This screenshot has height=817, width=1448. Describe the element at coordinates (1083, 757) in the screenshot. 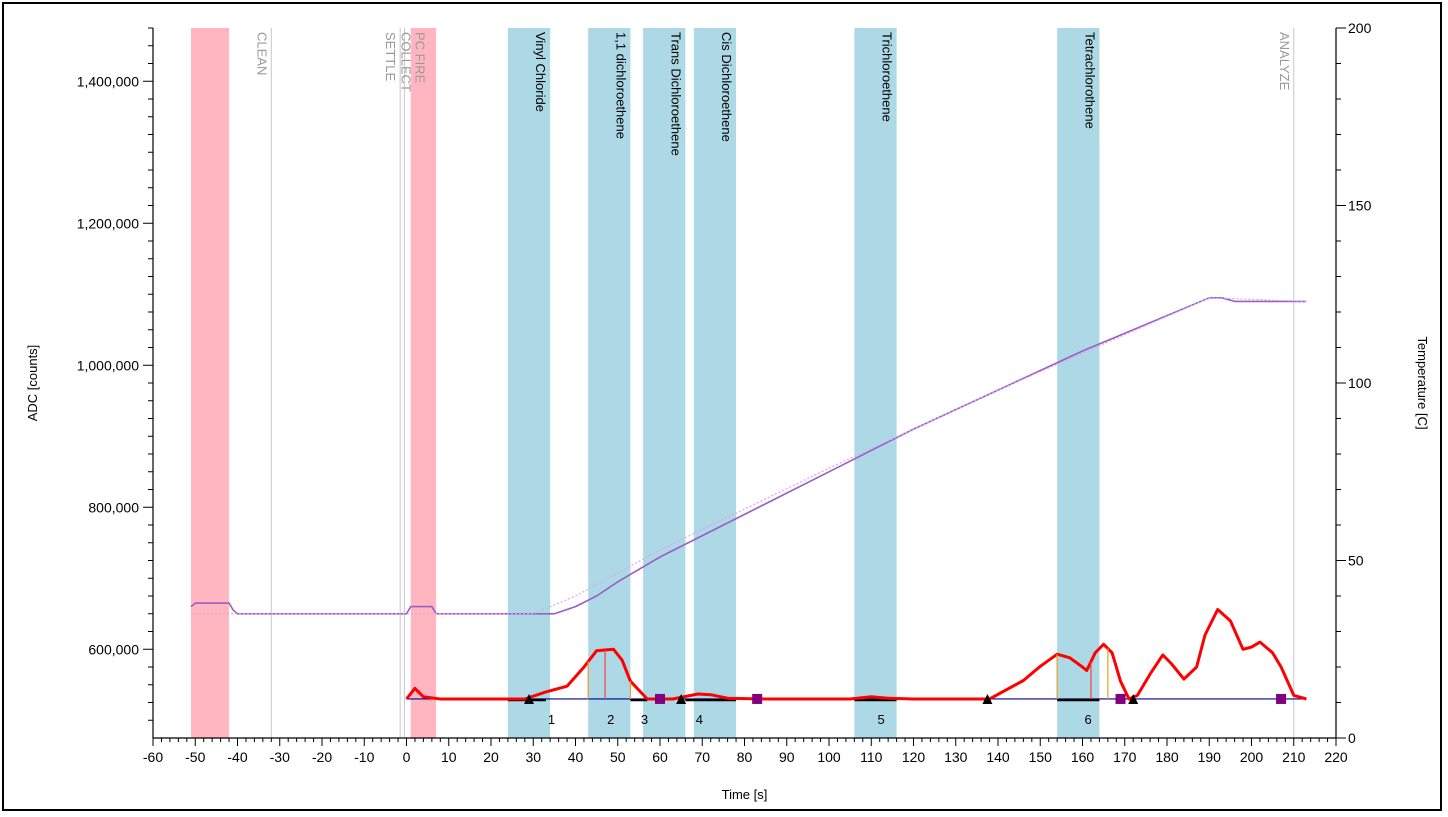

I see `x-tick-label: 160` at that location.